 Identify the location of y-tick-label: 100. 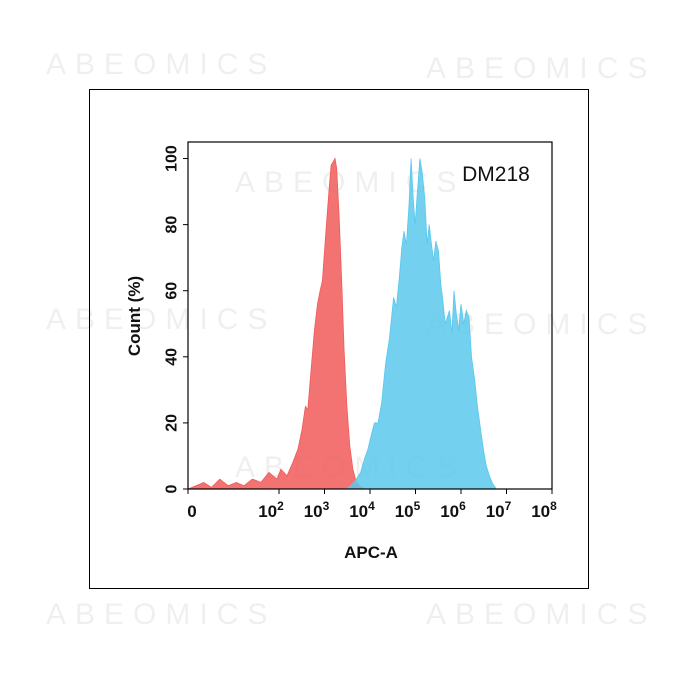
(172, 158).